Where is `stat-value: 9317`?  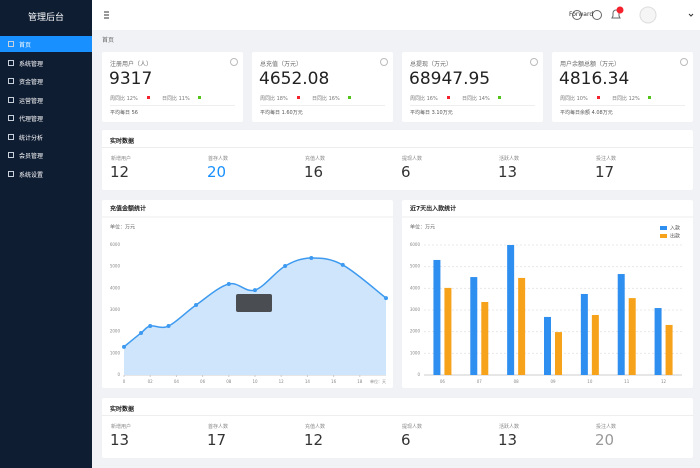
stat-value: 9317 is located at coordinates (131, 79).